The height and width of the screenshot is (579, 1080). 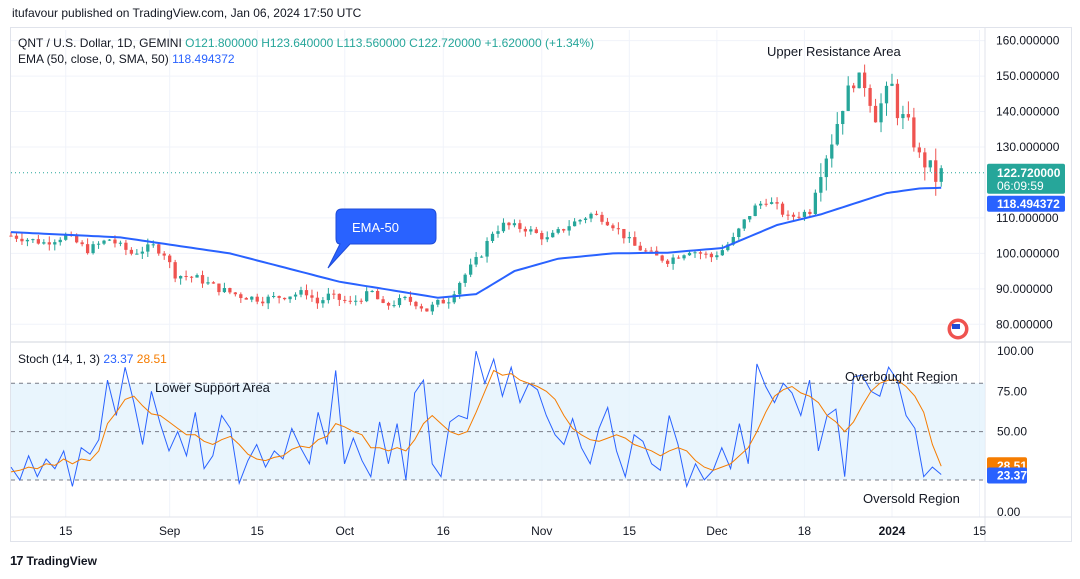 What do you see at coordinates (17, 560) in the screenshot?
I see `tradingview-logo-icon: 17` at bounding box center [17, 560].